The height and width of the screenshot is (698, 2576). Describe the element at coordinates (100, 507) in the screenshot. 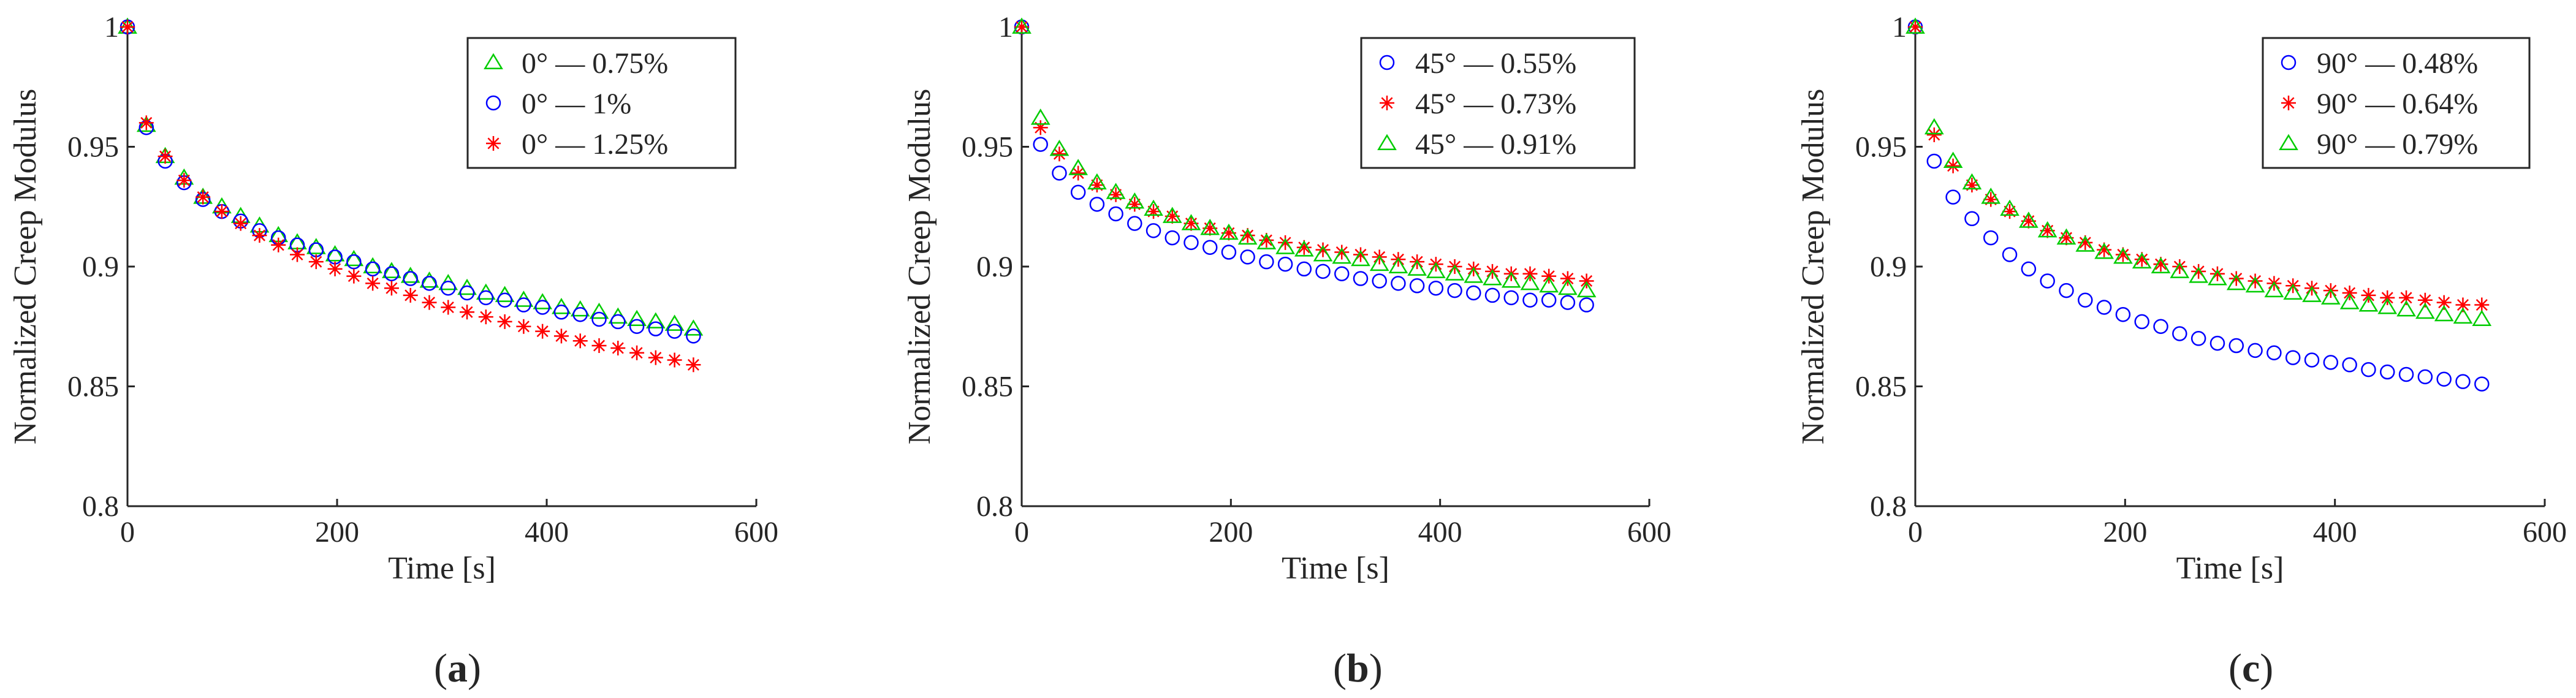

I see `y-tick-label: 0.8` at that location.